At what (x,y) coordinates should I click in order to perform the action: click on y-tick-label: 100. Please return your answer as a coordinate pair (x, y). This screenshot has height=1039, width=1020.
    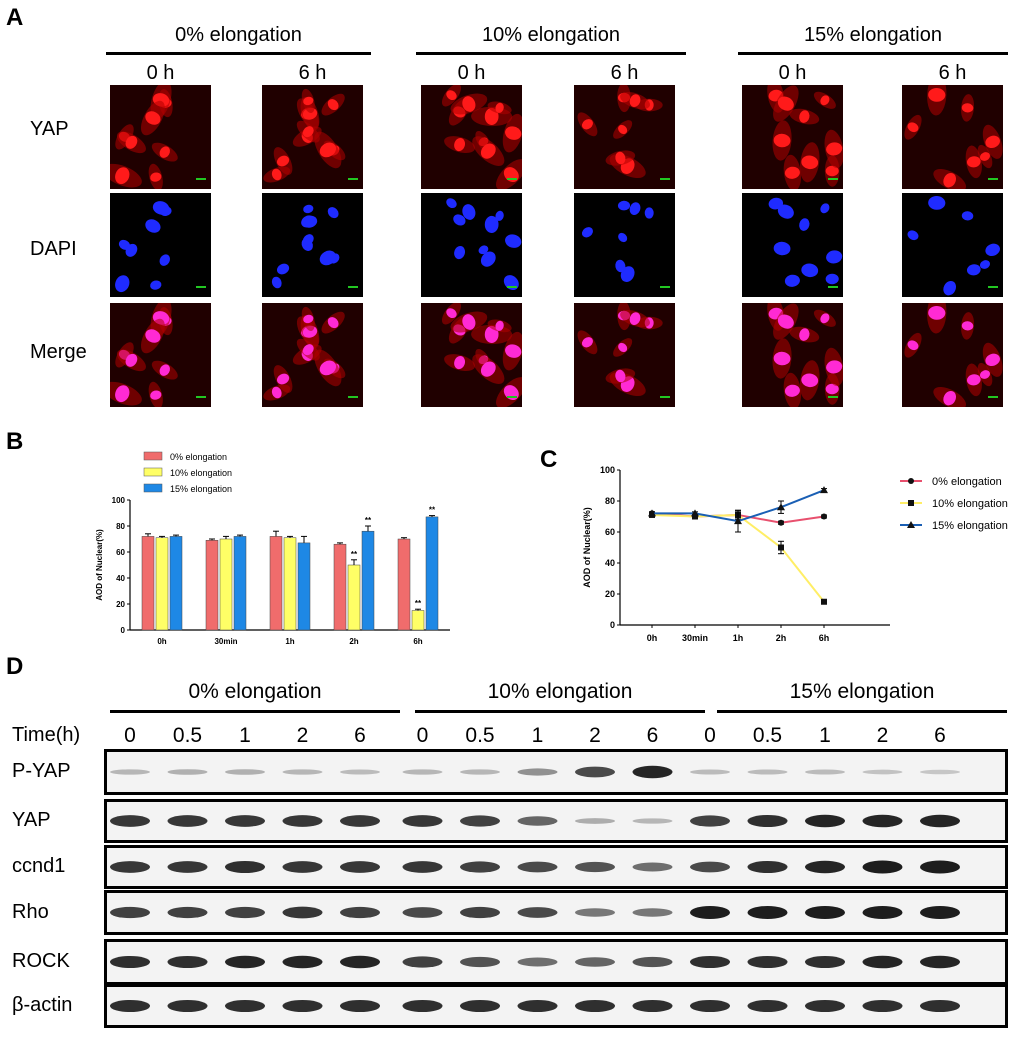
    Looking at the image, I should click on (607, 470).